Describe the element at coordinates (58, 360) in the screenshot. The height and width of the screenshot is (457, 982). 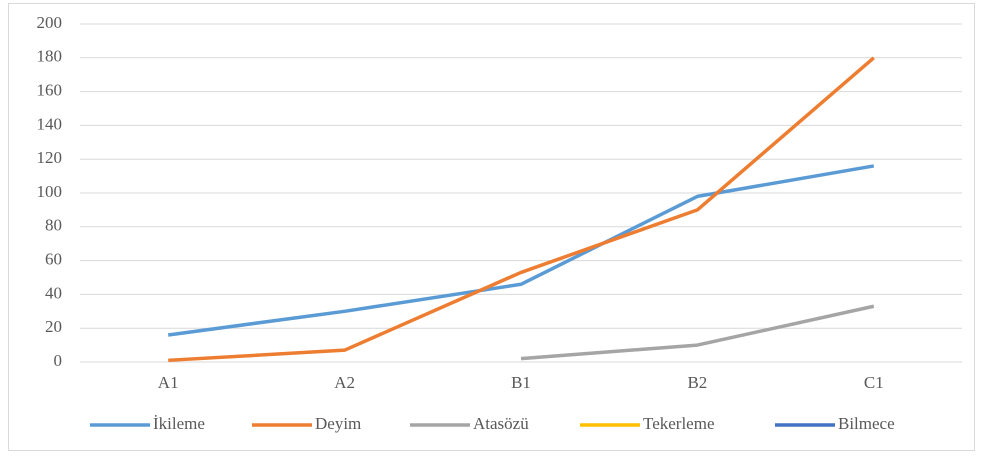
I see `y-tick-label: 0` at that location.